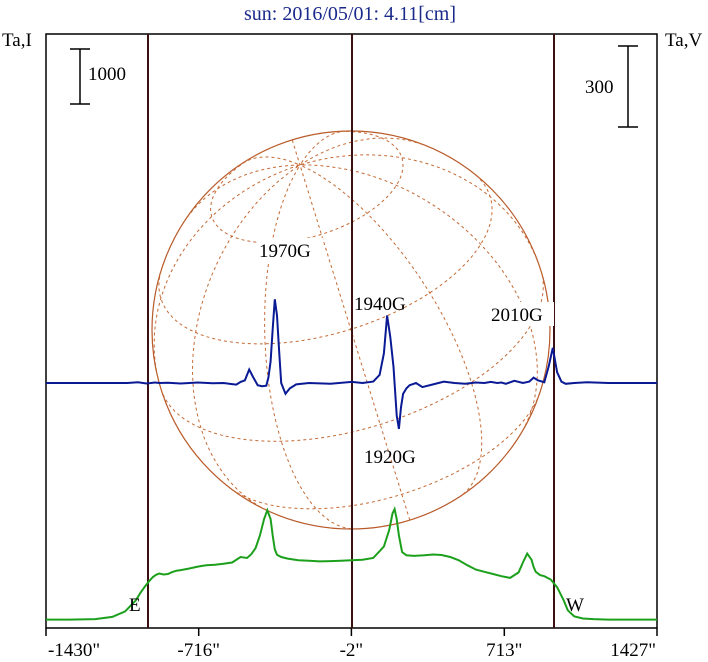 The image size is (708, 662). I want to click on annotation-1970g-bg, so click(290, 250).